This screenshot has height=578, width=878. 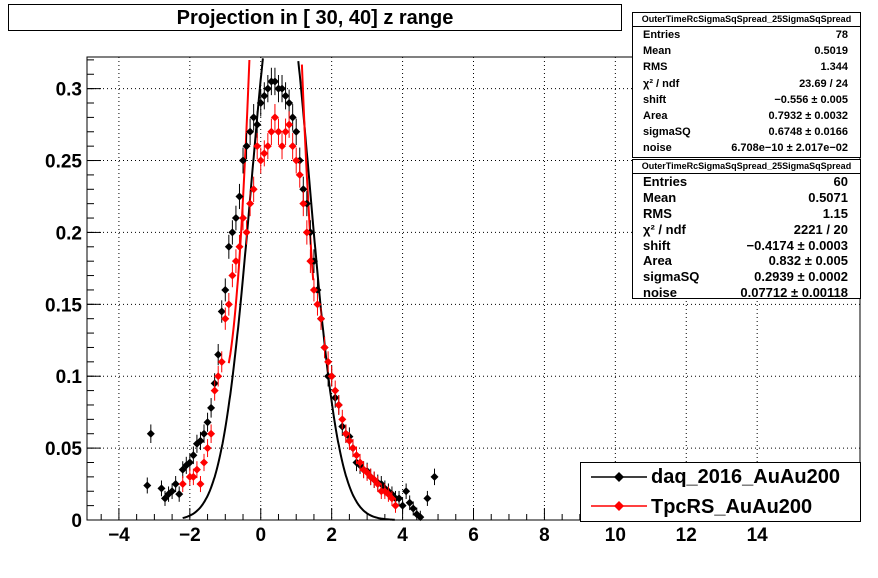 I want to click on stats-value: 1.15, so click(x=835, y=213).